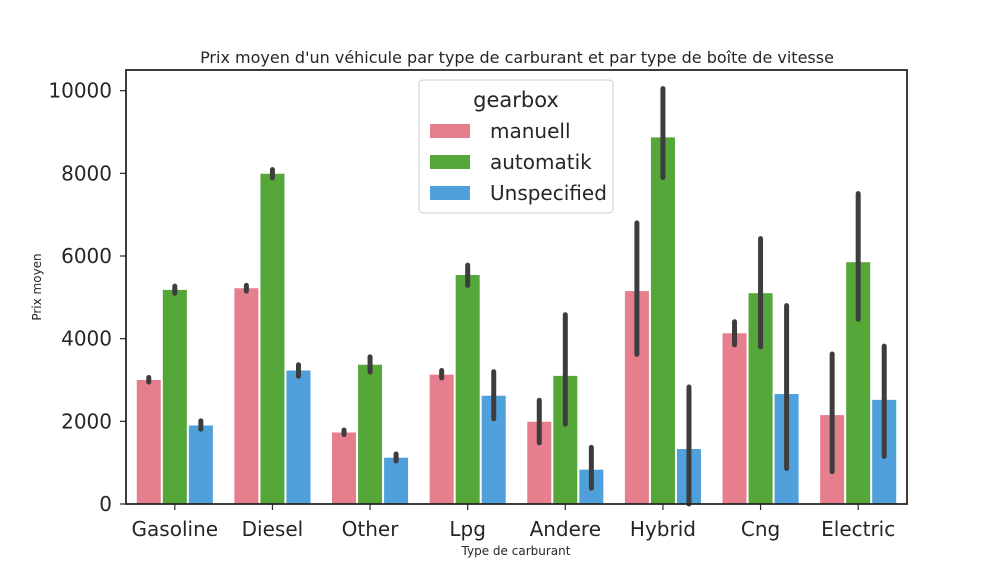  What do you see at coordinates (858, 529) in the screenshot?
I see `x-tick-label-electric: Electric` at bounding box center [858, 529].